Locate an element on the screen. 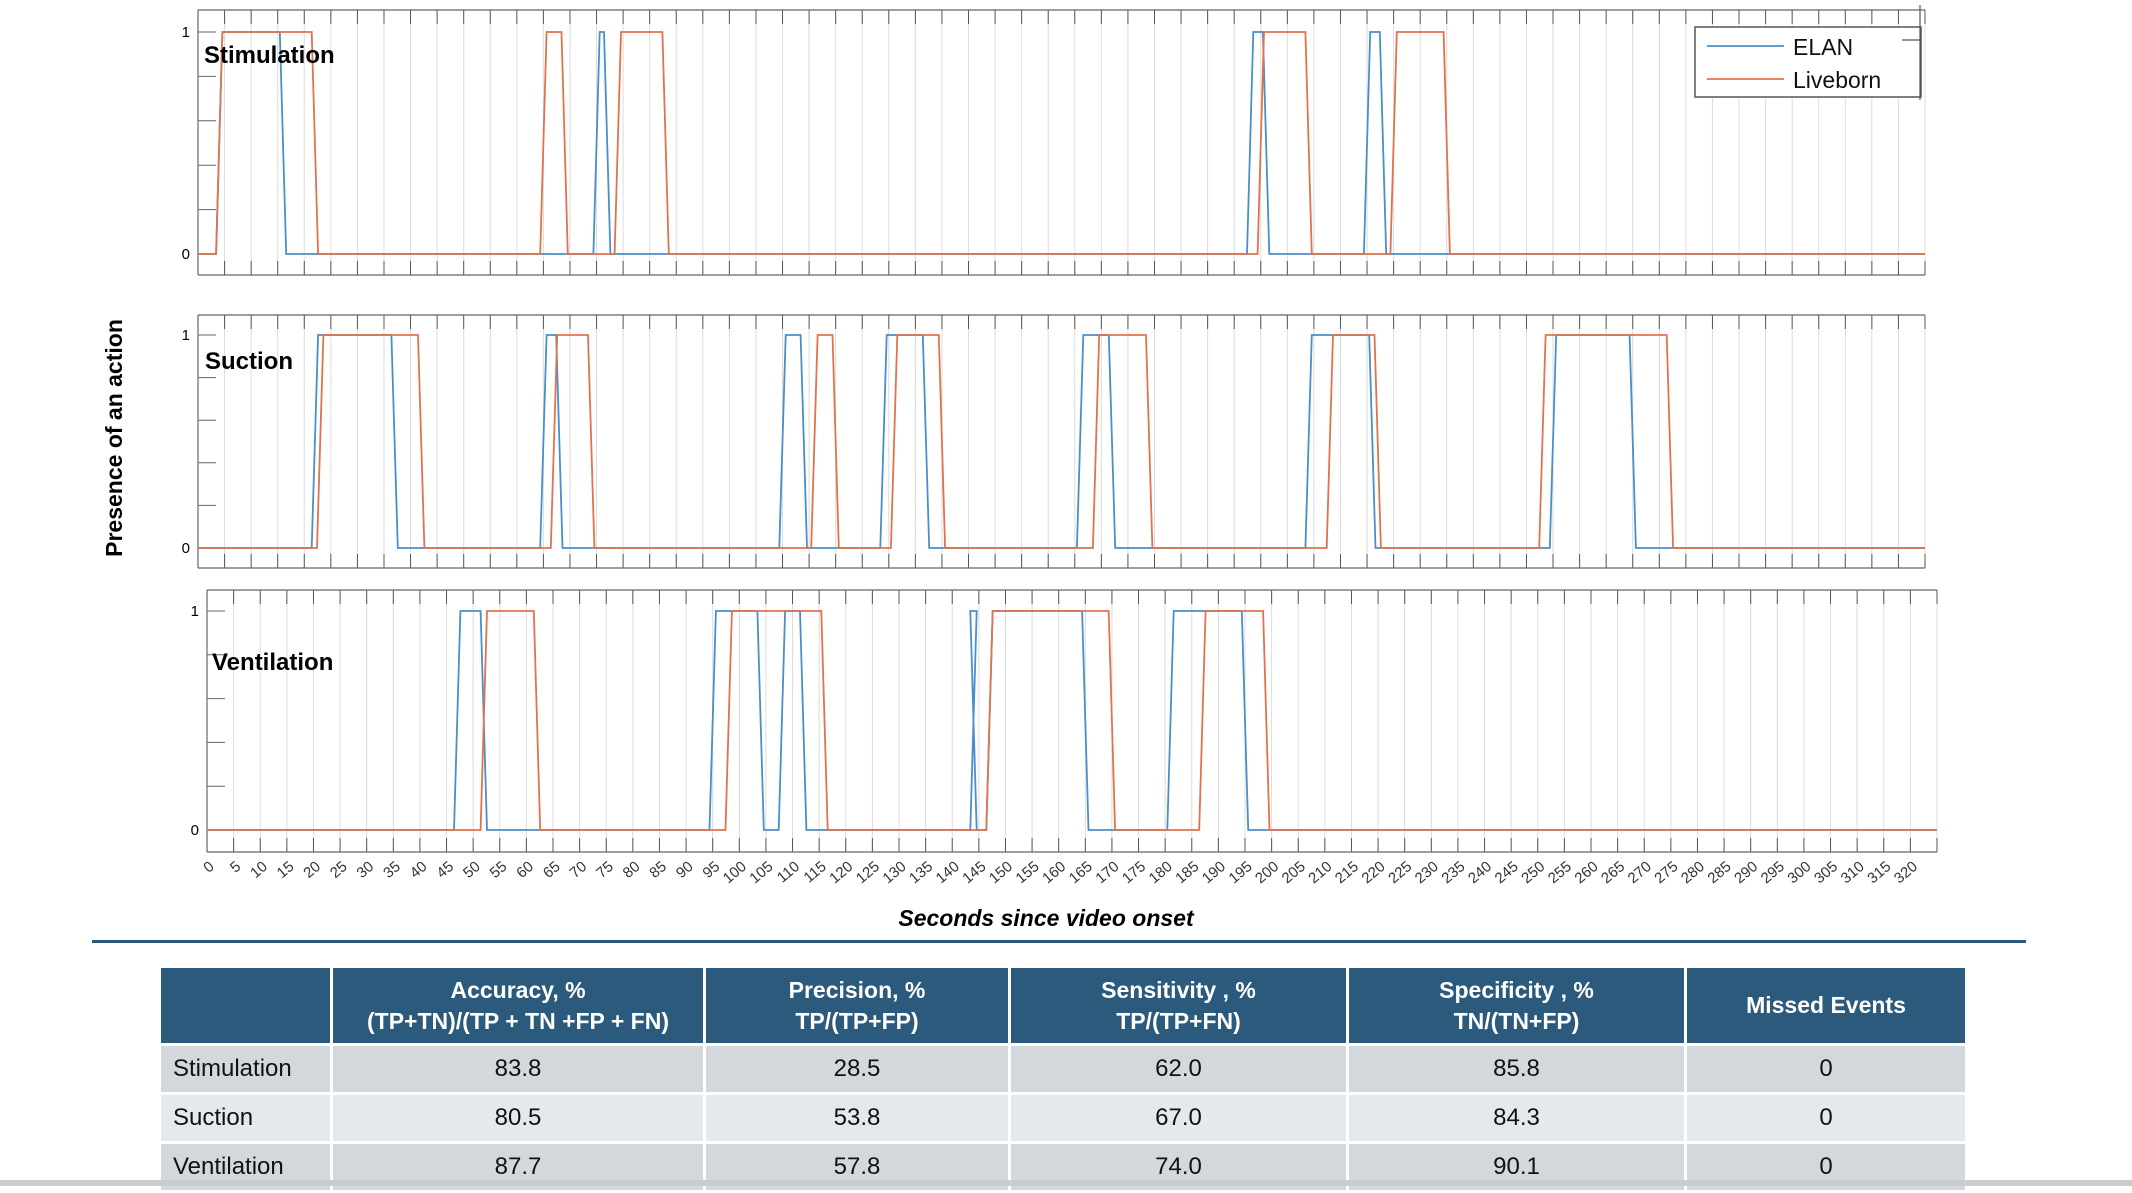 The width and height of the screenshot is (2132, 1193). x-tick-label: 180 is located at coordinates (1161, 872).